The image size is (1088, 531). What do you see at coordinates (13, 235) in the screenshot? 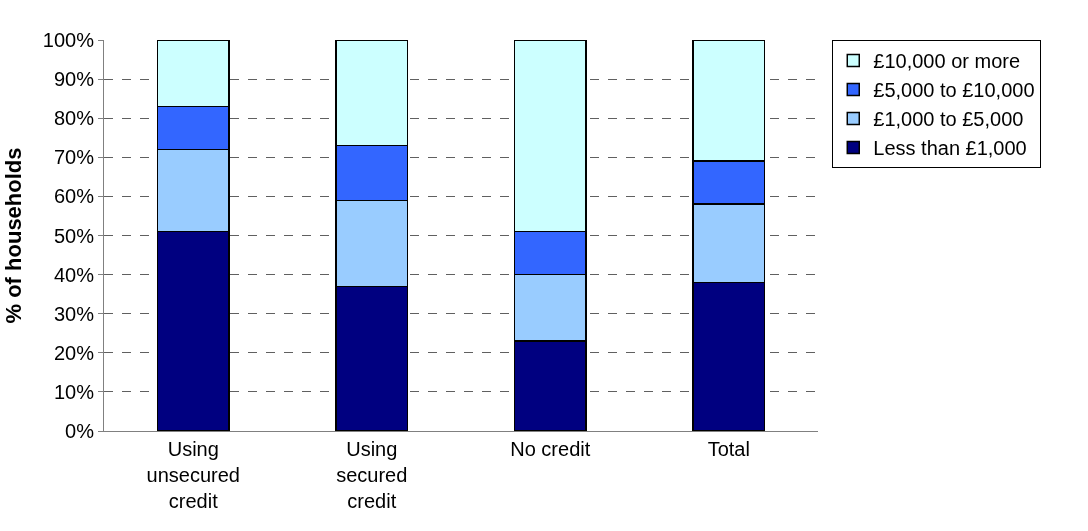
I see `y-axis-title: % of households` at bounding box center [13, 235].